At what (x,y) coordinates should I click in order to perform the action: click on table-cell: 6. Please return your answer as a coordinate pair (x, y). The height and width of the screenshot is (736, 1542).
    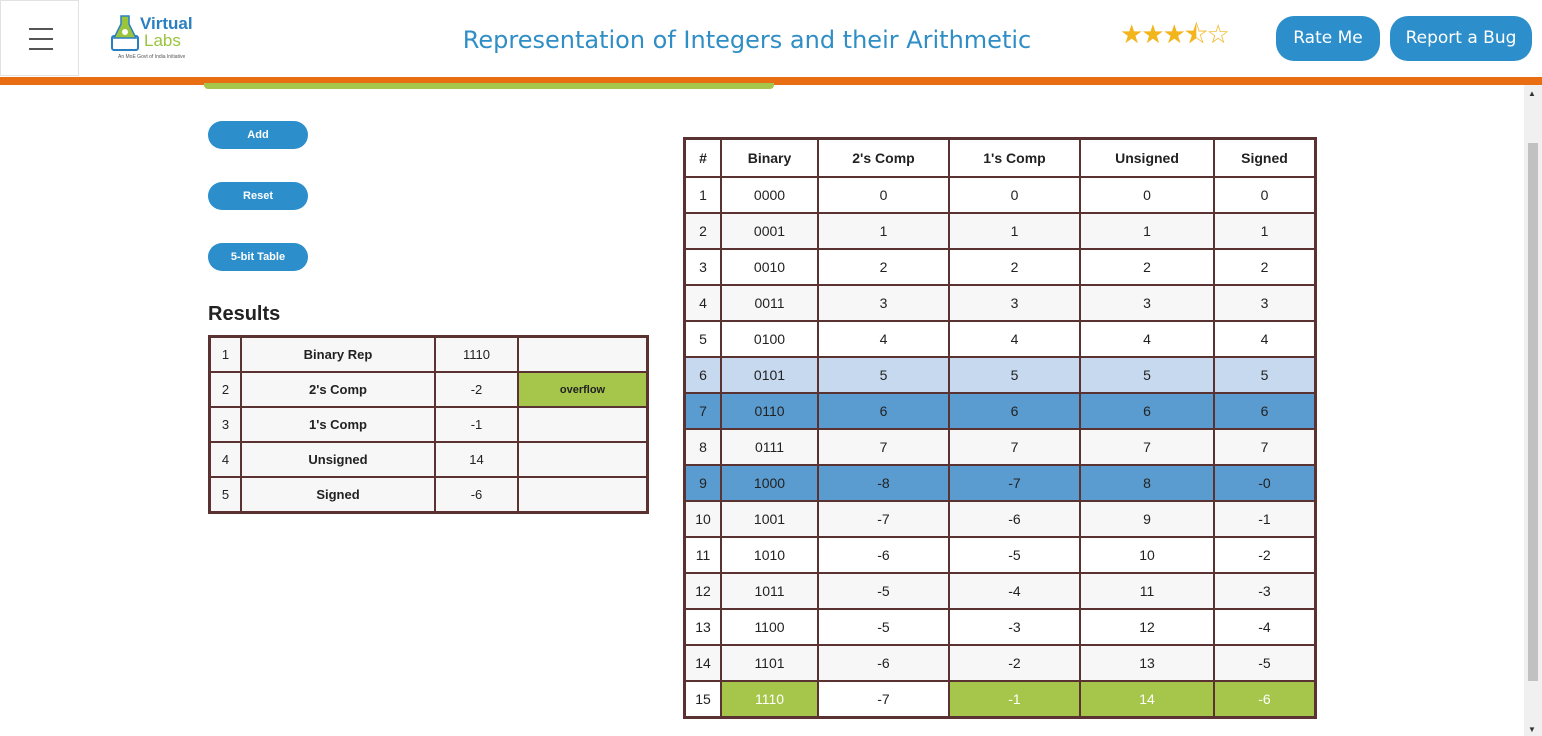
    Looking at the image, I should click on (1147, 411).